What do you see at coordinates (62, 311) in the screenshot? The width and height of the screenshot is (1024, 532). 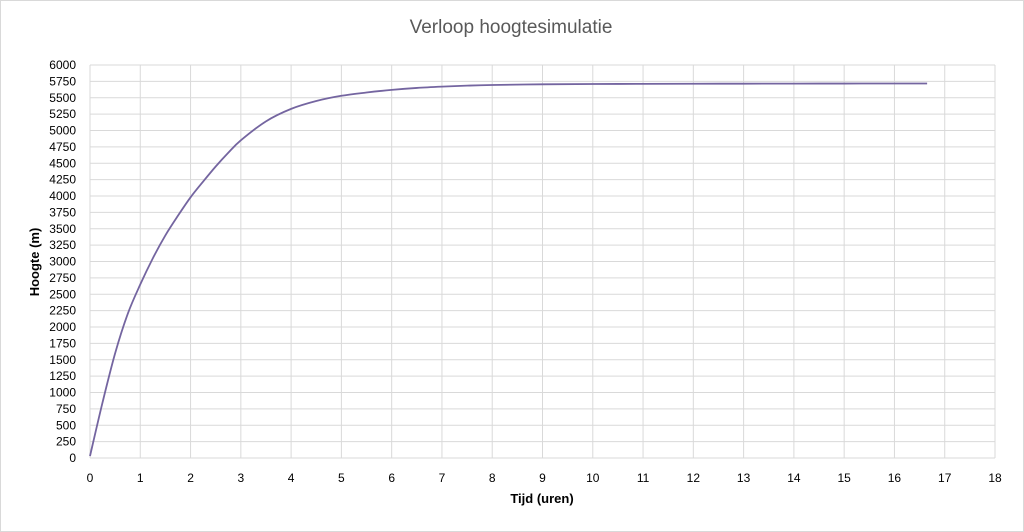 I see `y-tick-label: 2250` at bounding box center [62, 311].